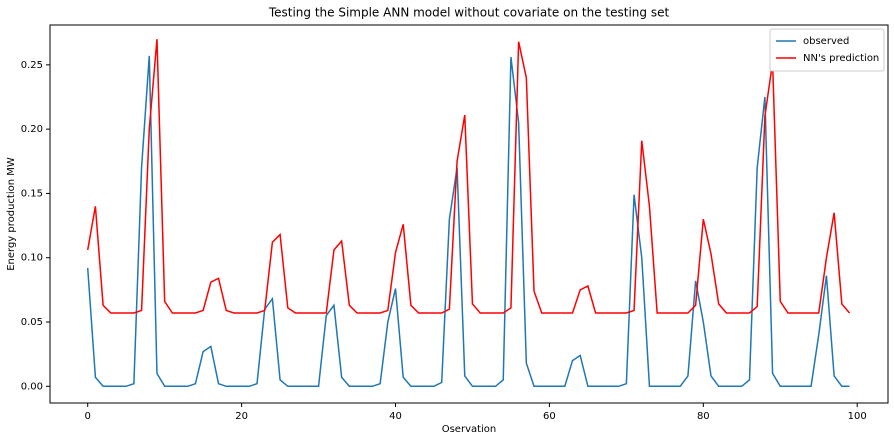 This screenshot has width=894, height=441. I want to click on x-axis-label: Oservation, so click(469, 429).